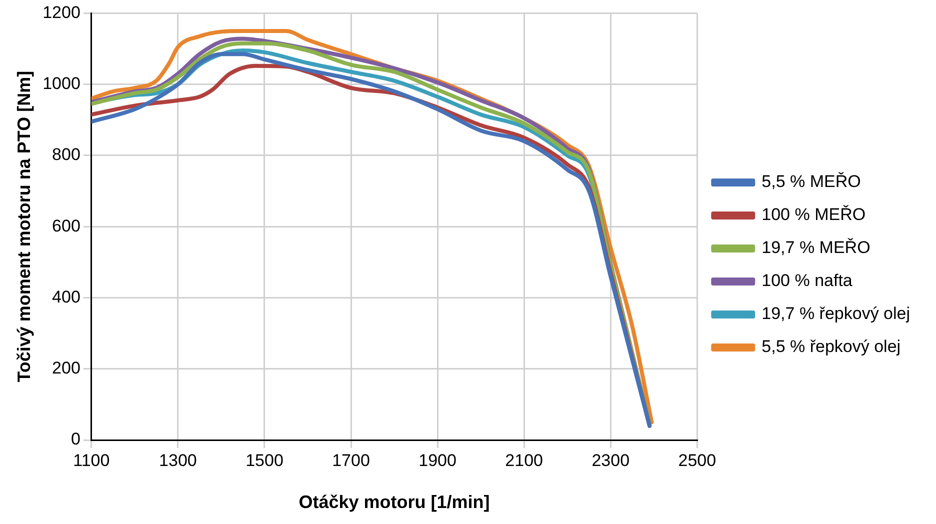 The image size is (936, 524). I want to click on legend-label: 5,5 % řepkový olej, so click(831, 346).